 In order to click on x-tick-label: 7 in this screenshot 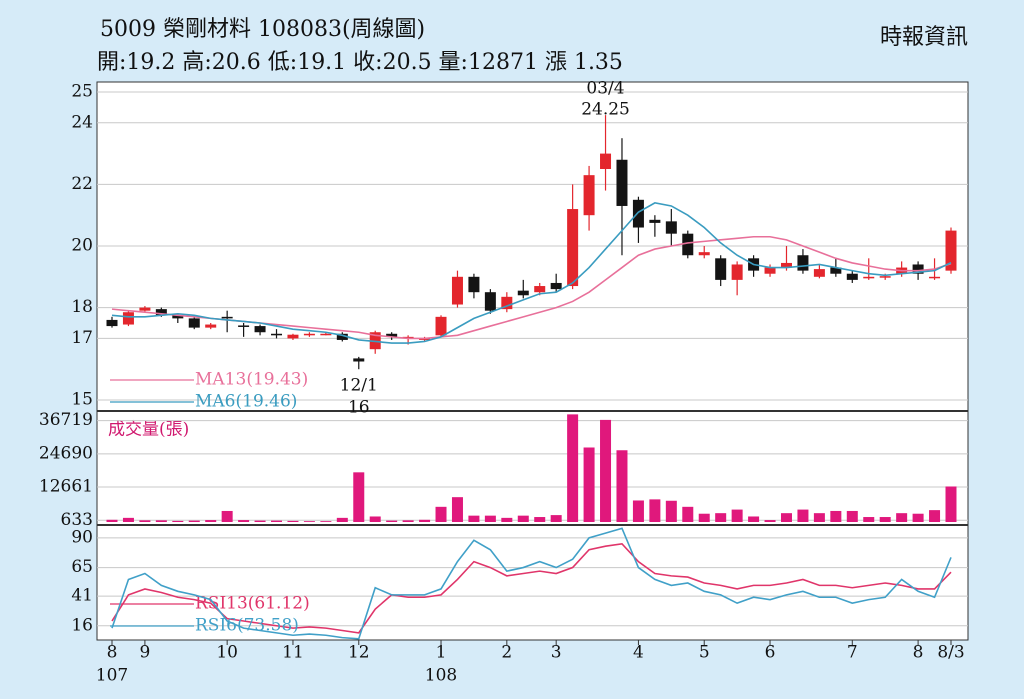, I will do `click(852, 653)`.